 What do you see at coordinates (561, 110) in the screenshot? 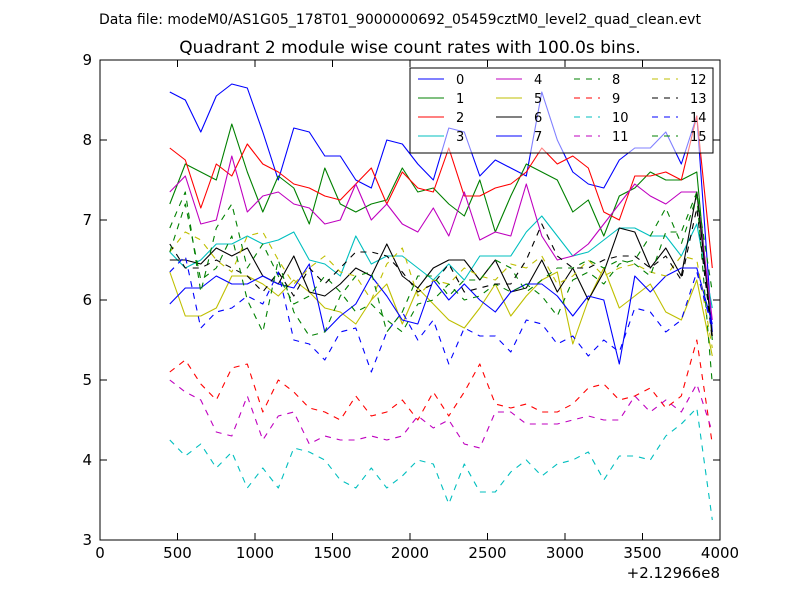
I see `legend-box` at bounding box center [561, 110].